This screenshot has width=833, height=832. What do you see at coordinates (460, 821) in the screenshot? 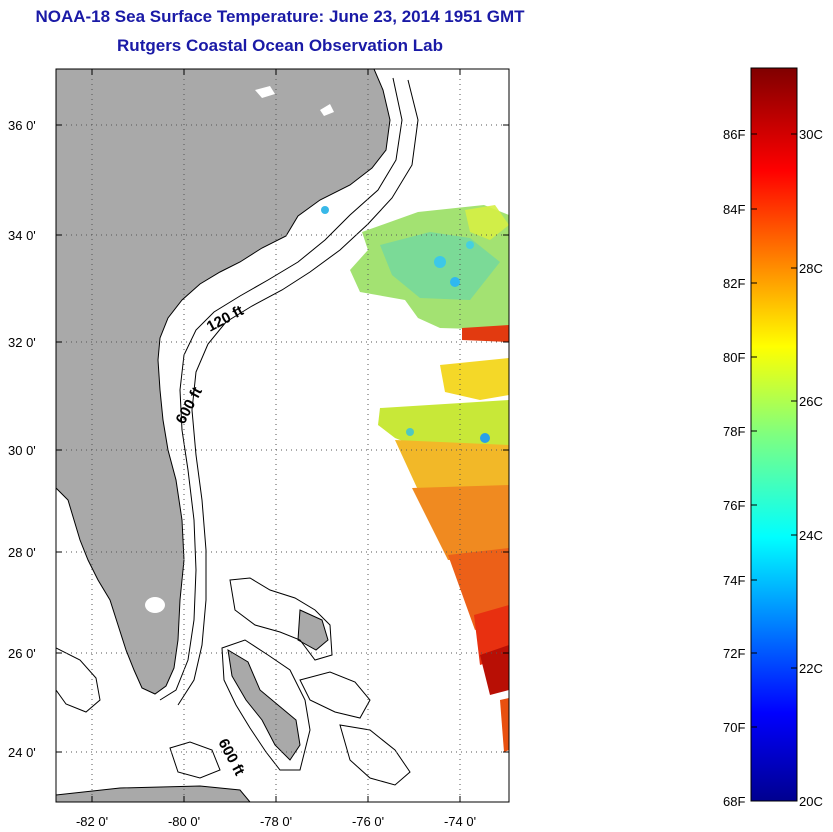
I see `lon-label-74: -74 0'` at bounding box center [460, 821].